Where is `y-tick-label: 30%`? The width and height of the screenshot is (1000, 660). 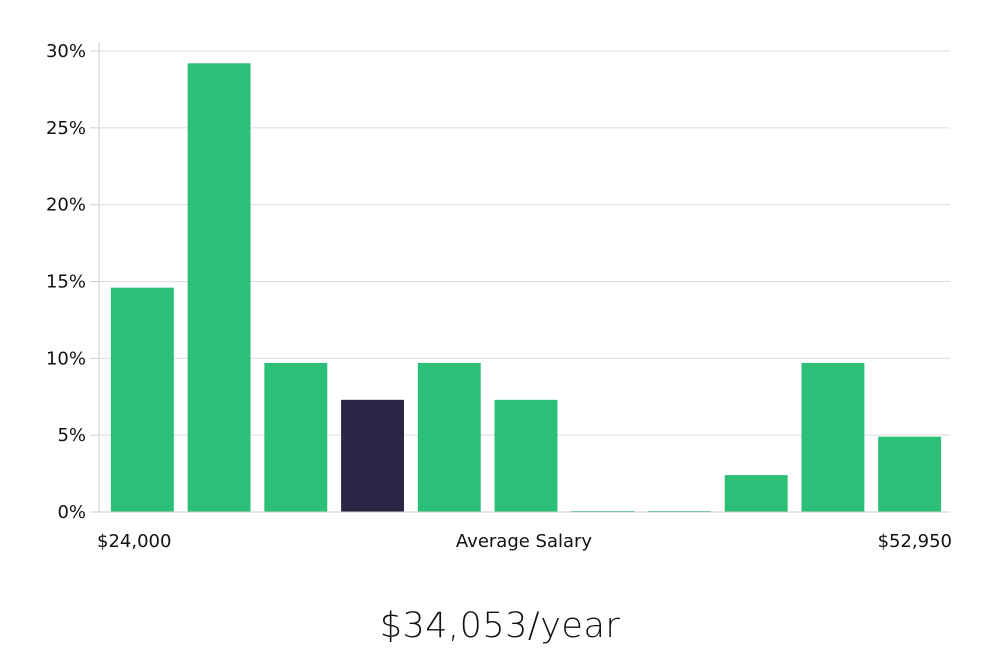 y-tick-label: 30% is located at coordinates (66, 51).